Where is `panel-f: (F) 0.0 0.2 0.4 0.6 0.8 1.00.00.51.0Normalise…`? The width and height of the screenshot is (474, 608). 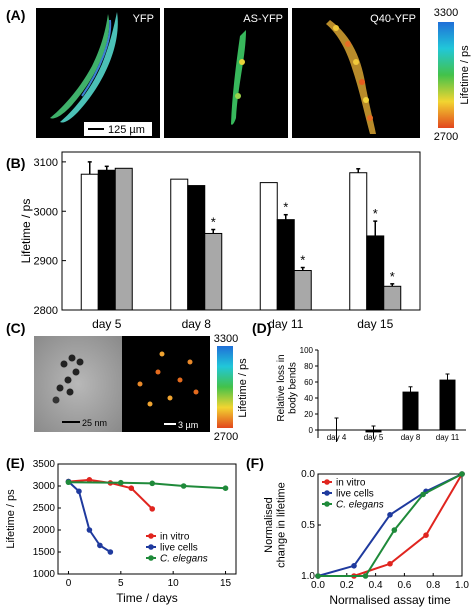 panel-f: (F) 0.0 0.2 0.4 0.6 0.8 1.00.00.51.0Normalise… is located at coordinates (357, 531).